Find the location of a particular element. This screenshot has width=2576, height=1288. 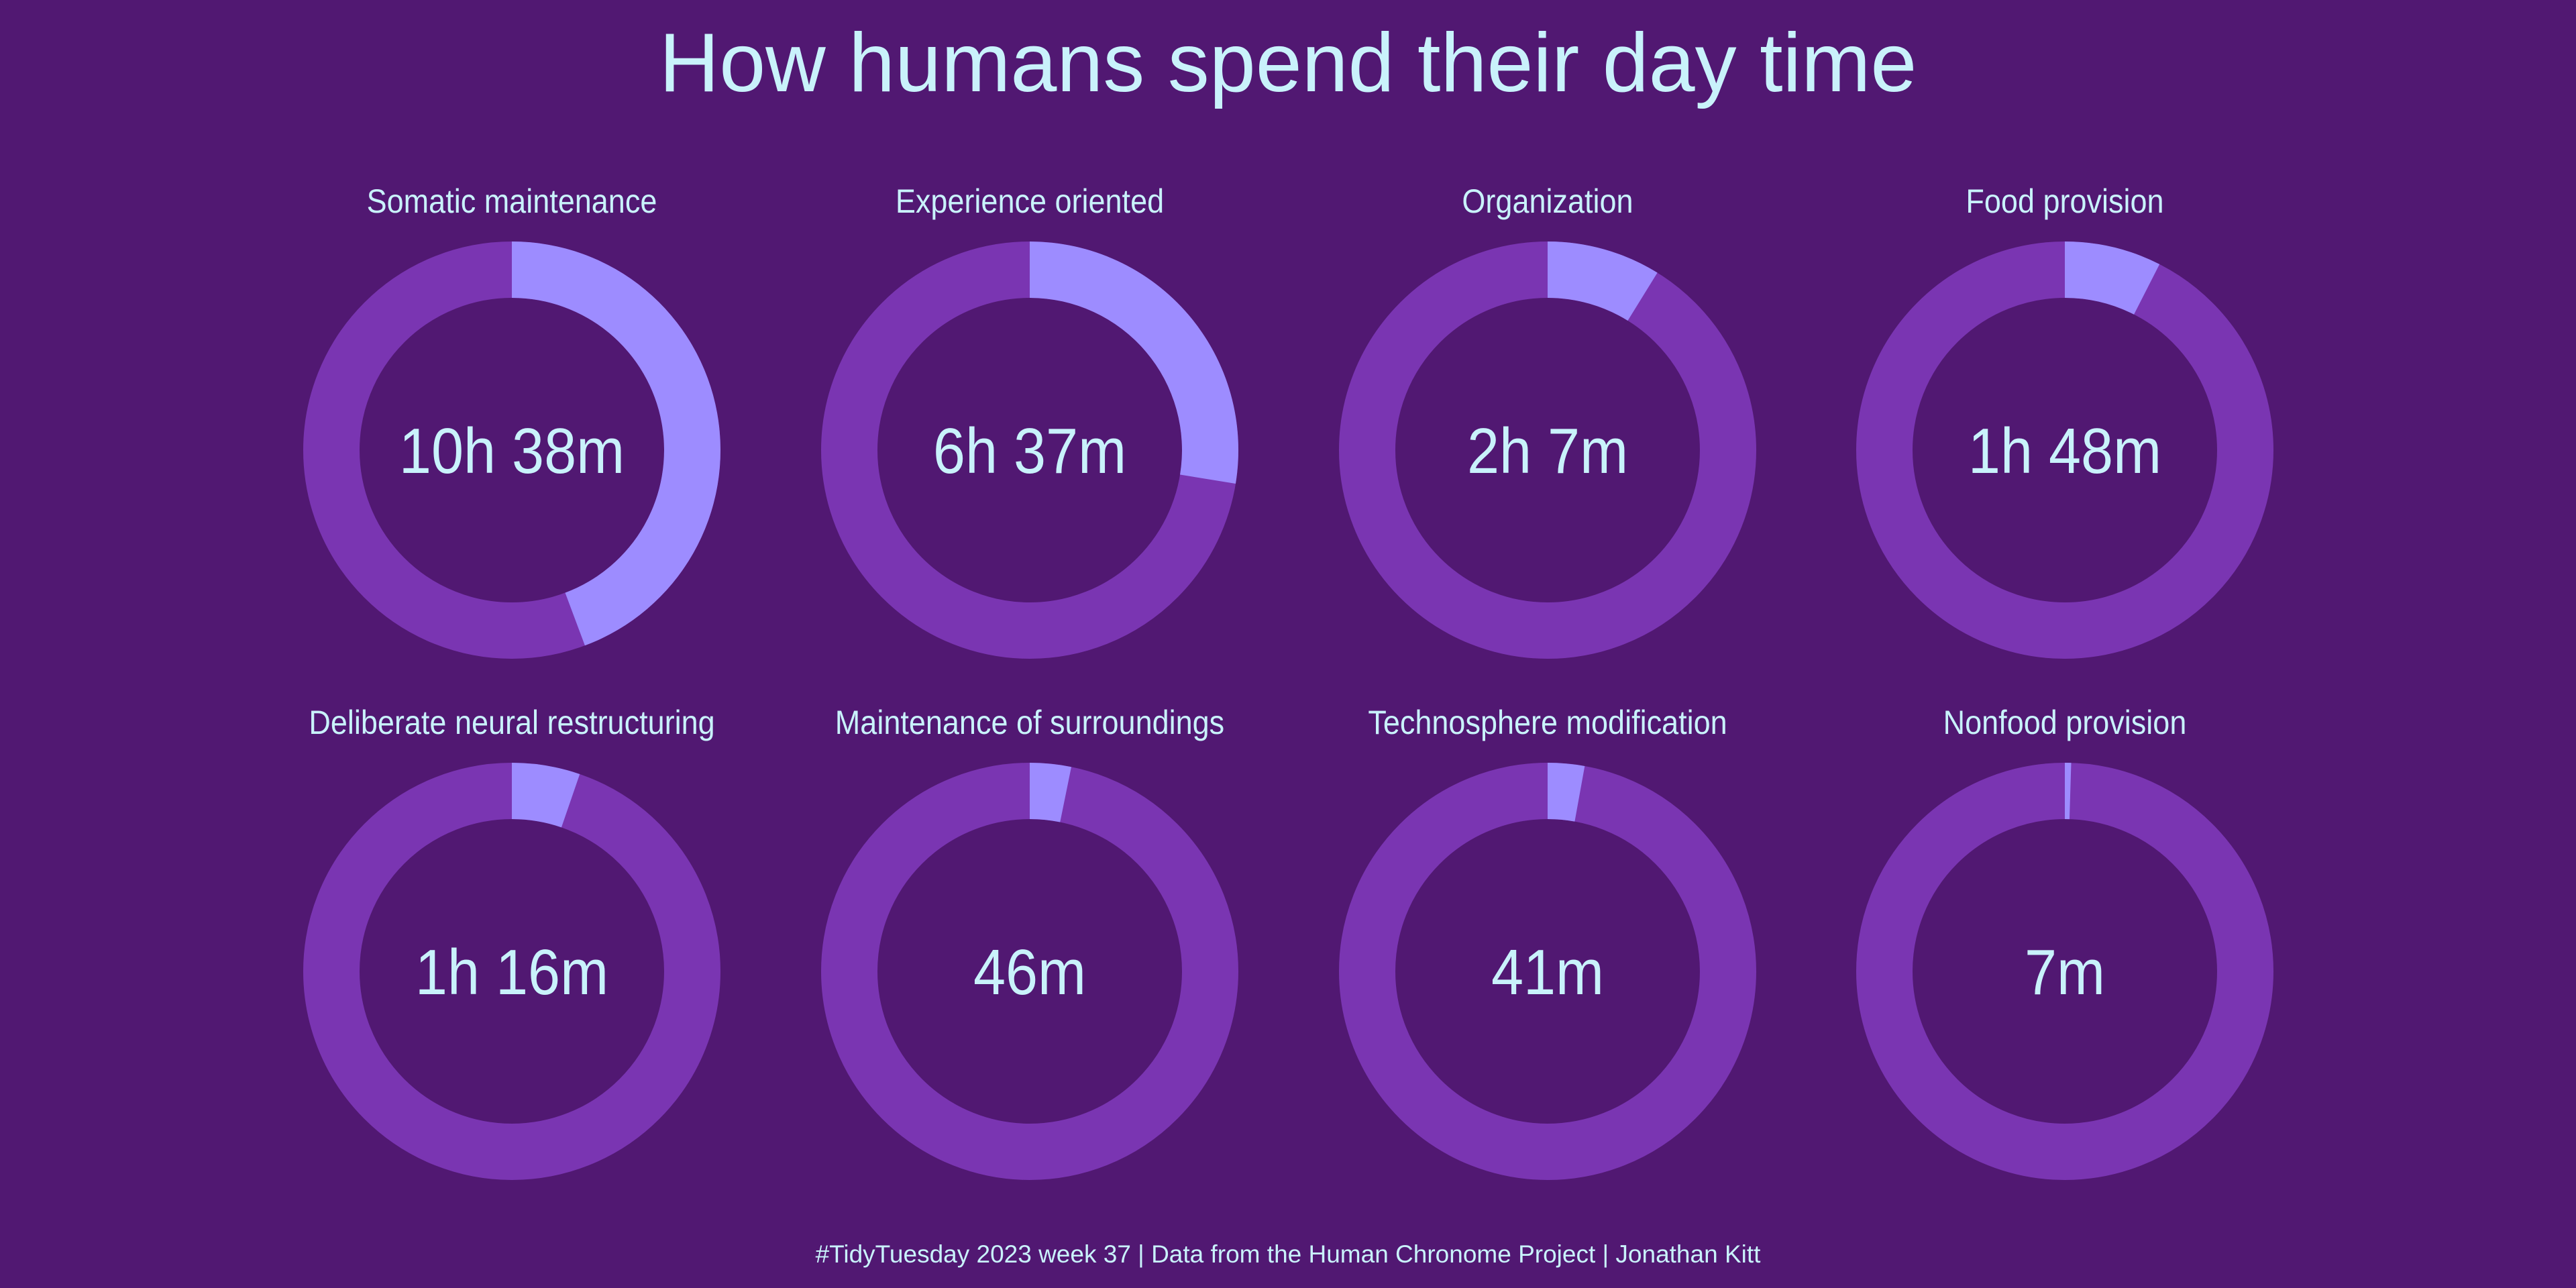

chart-title: How humans spend their day time is located at coordinates (1288, 63).